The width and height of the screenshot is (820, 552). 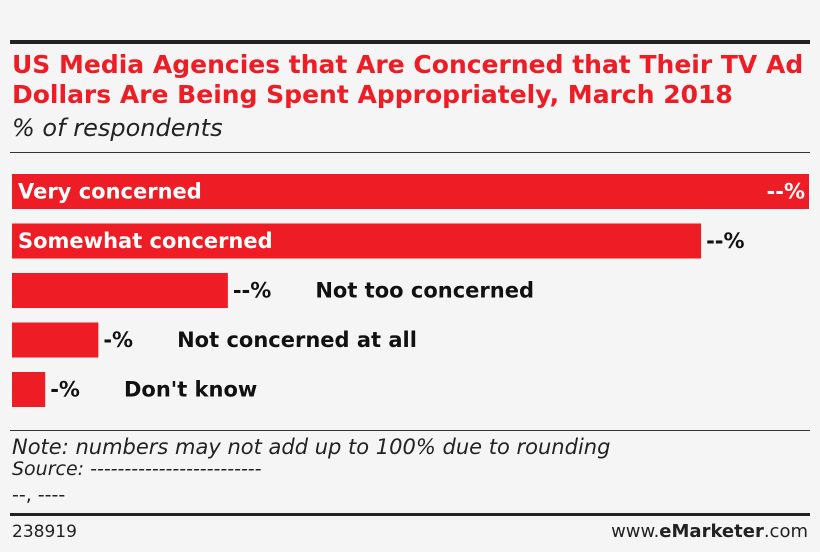 I want to click on bar-not-too-concerned, so click(x=120, y=290).